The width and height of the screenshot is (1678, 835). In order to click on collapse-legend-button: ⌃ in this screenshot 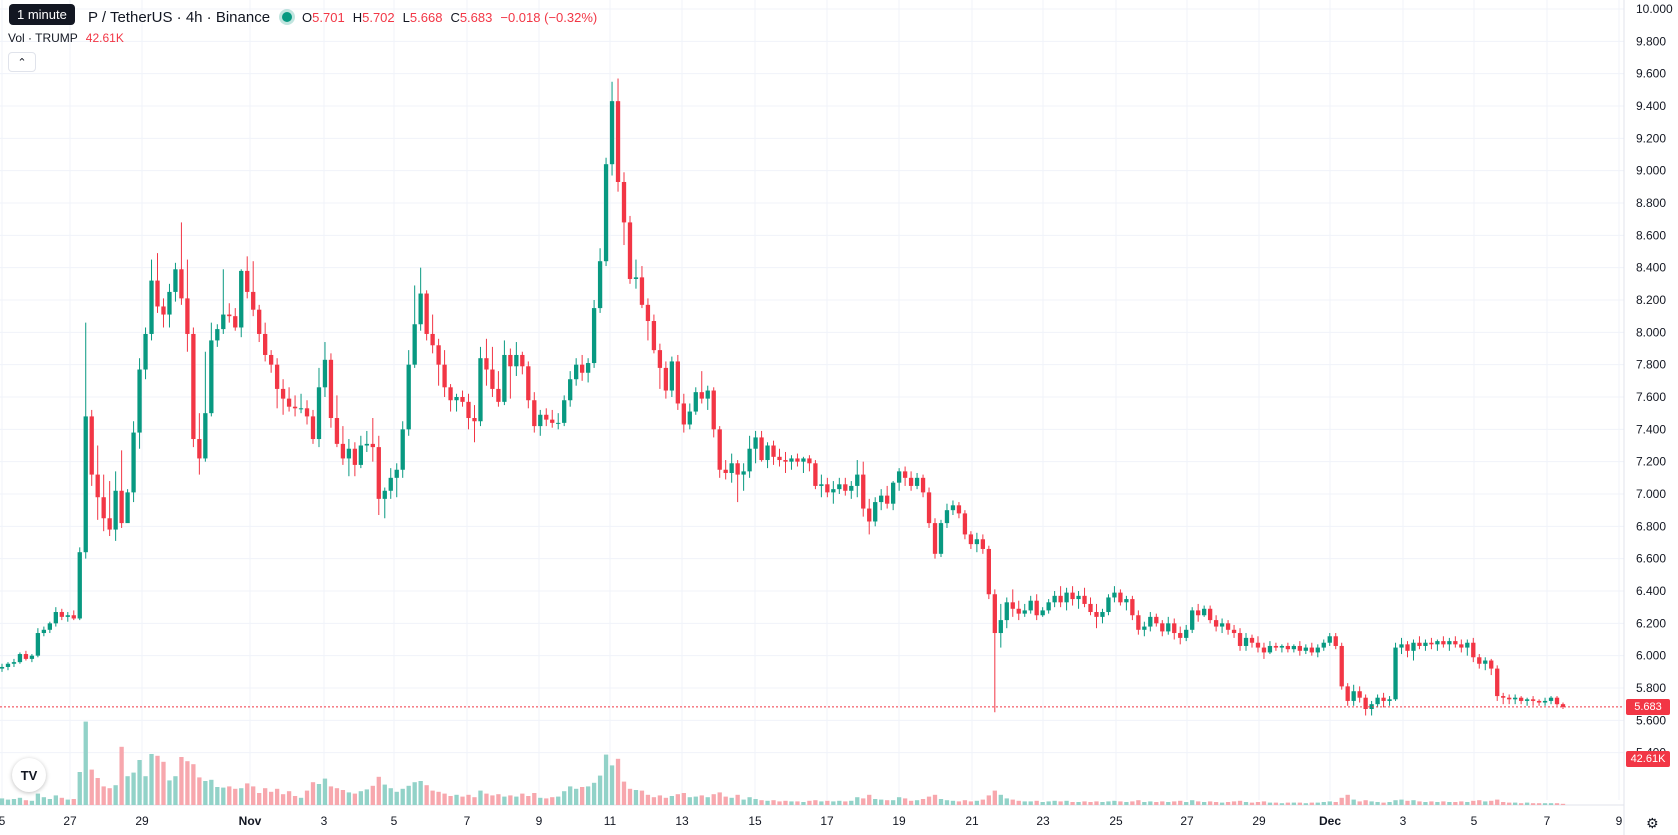, I will do `click(22, 62)`.